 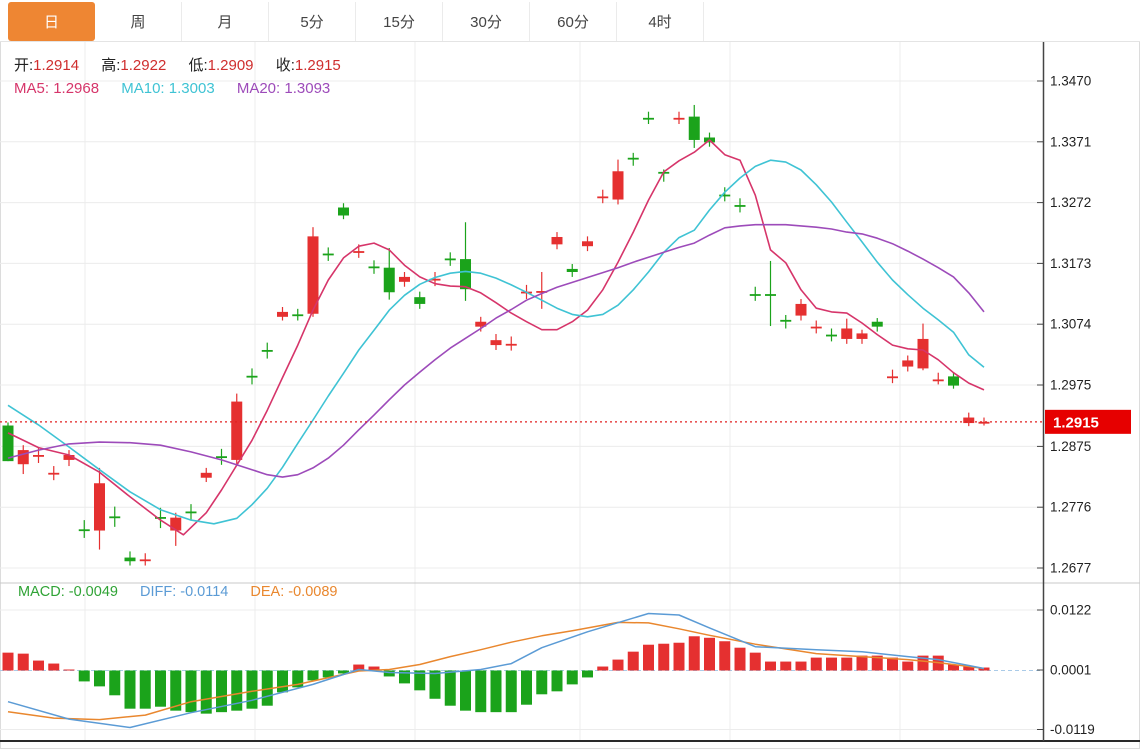 What do you see at coordinates (1070, 202) in the screenshot?
I see `axis-tick-label: 1.3272` at bounding box center [1070, 202].